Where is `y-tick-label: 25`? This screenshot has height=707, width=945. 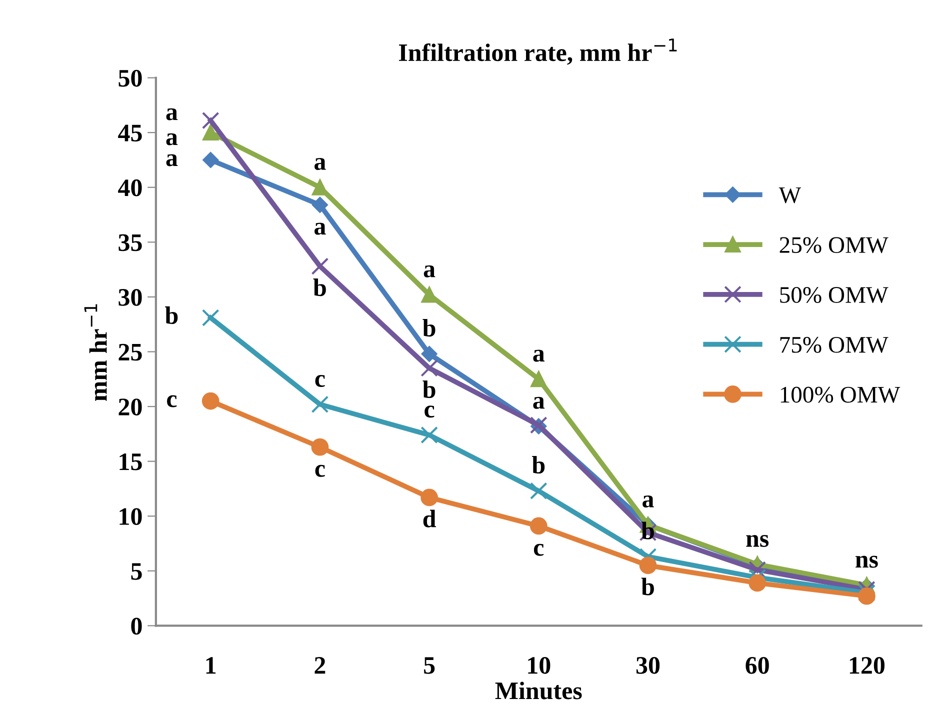 y-tick-label: 25 is located at coordinates (130, 352).